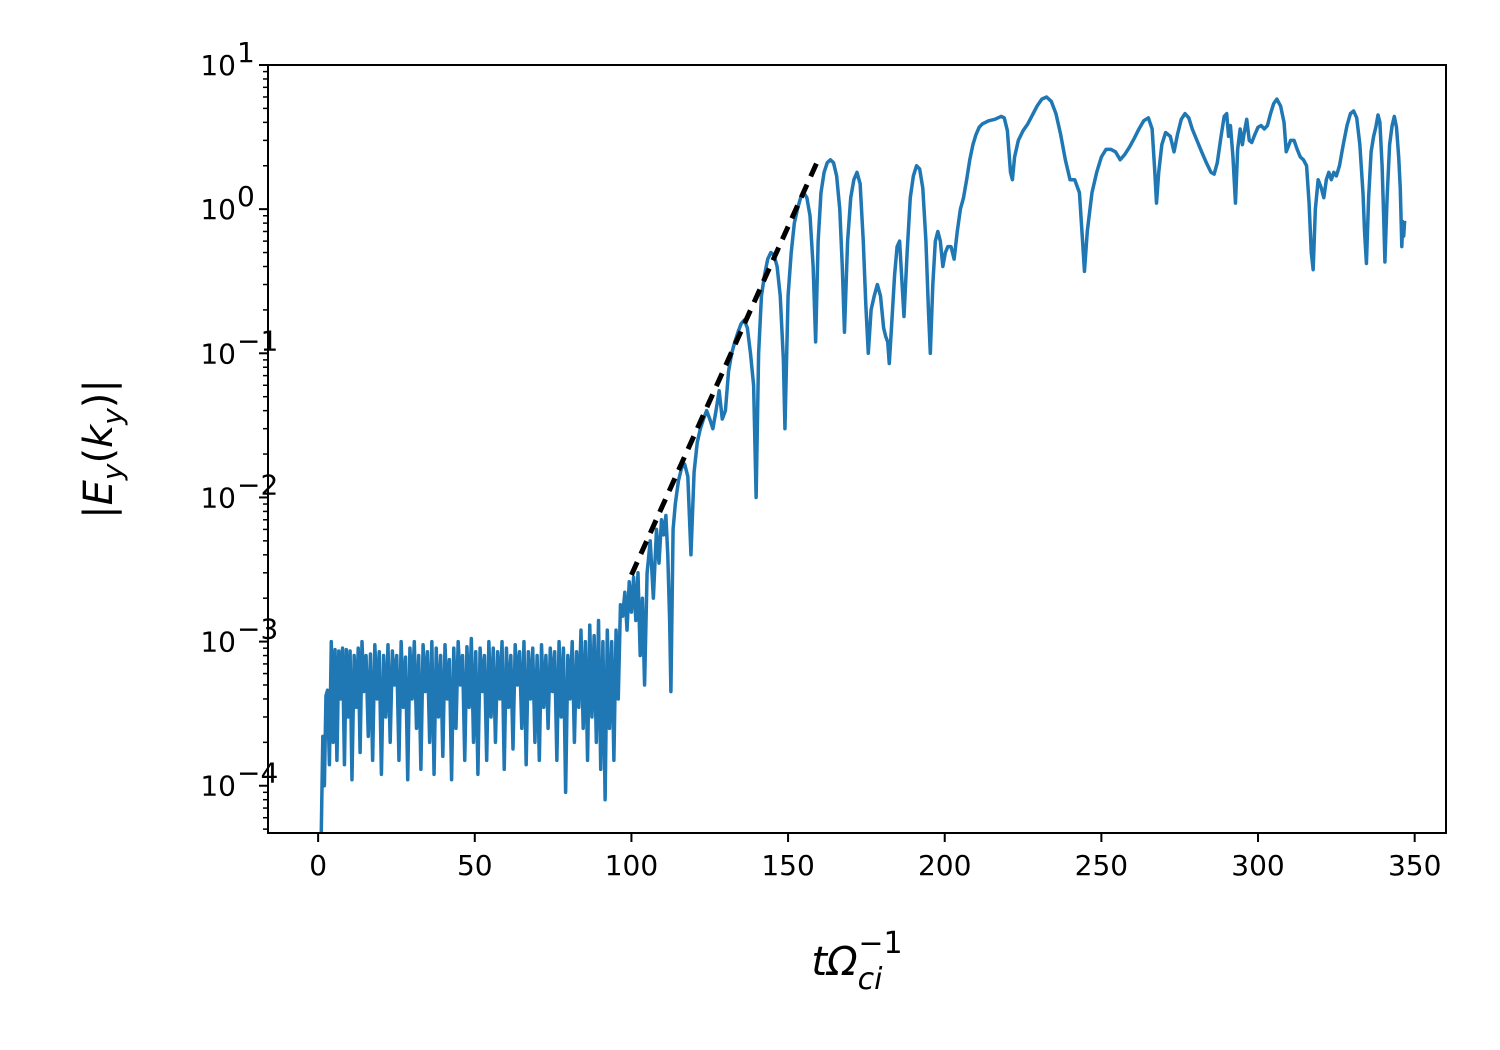 The height and width of the screenshot is (1050, 1500). I want to click on x-tick-label: 350, so click(1414, 865).